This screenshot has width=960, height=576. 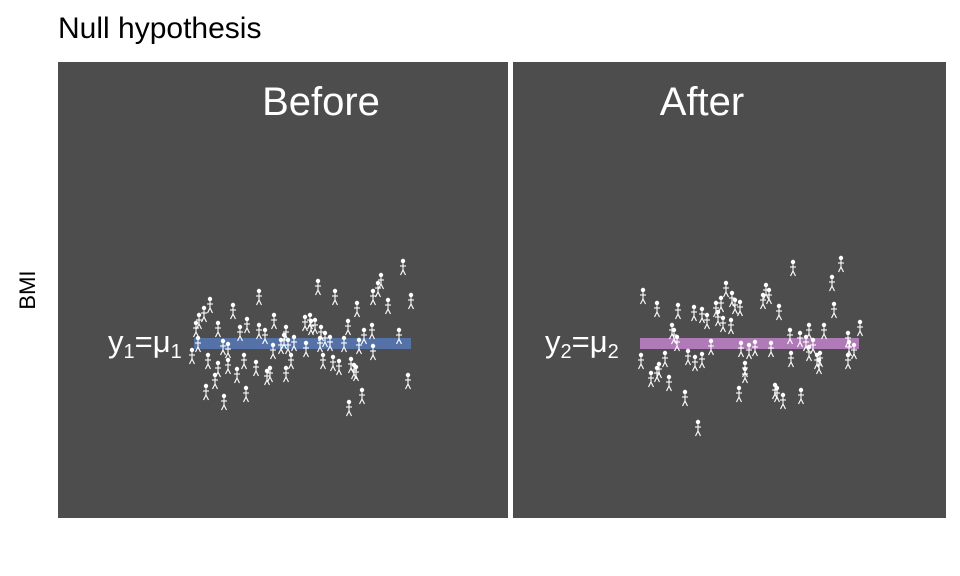 What do you see at coordinates (129, 352) in the screenshot?
I see `eq-y-sub: 1` at bounding box center [129, 352].